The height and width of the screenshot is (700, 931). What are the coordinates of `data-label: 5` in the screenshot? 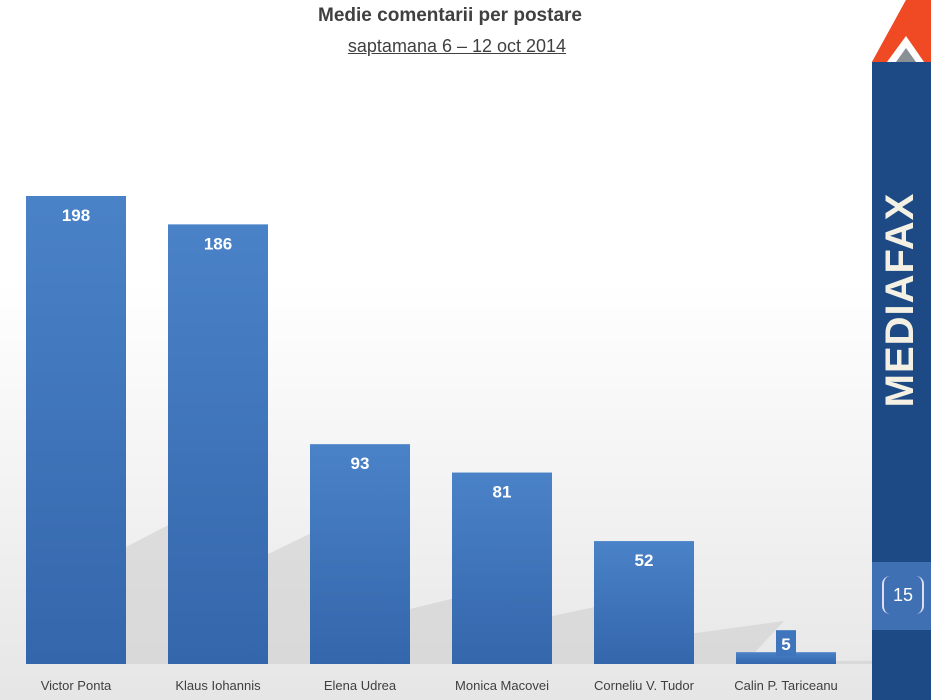 It's located at (785, 644).